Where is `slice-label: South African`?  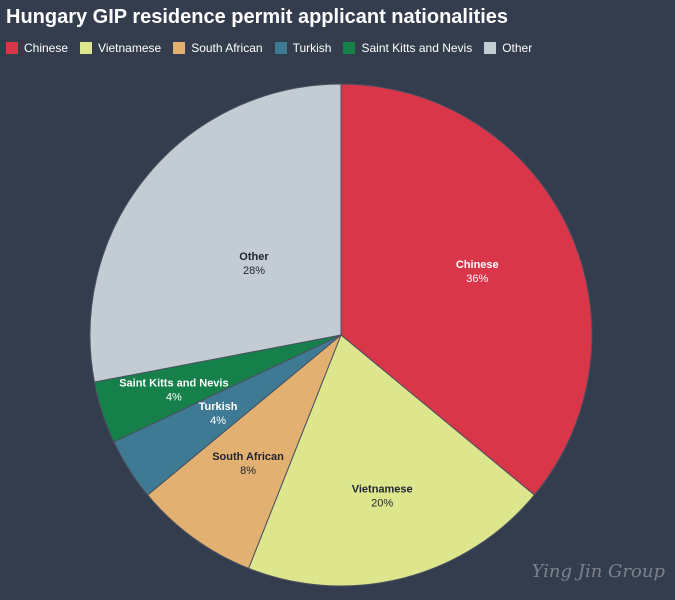 slice-label: South African is located at coordinates (248, 457).